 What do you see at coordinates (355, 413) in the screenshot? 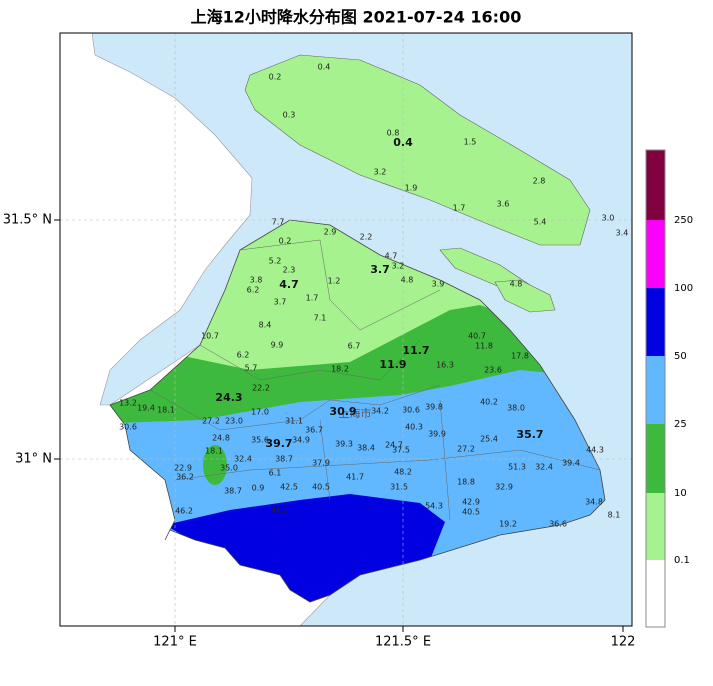
I see `city-label: 上海市` at bounding box center [355, 413].